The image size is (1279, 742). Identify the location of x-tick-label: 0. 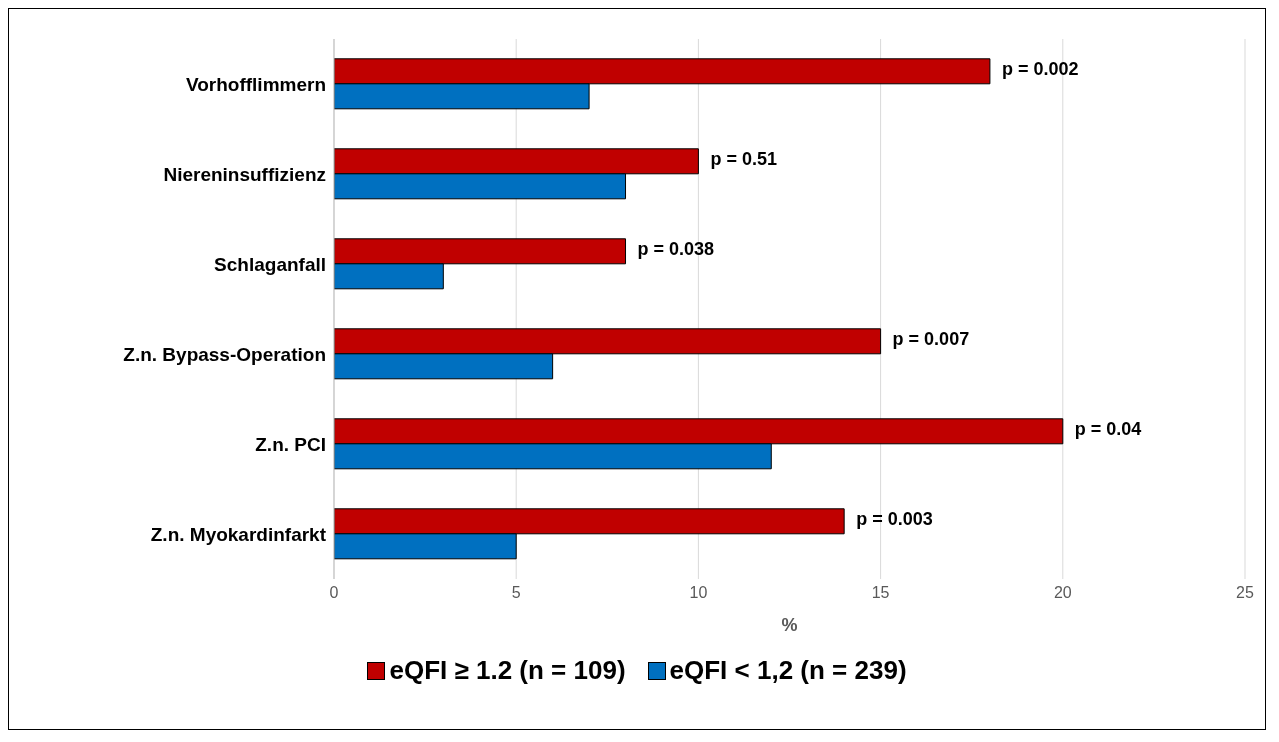
(334, 593).